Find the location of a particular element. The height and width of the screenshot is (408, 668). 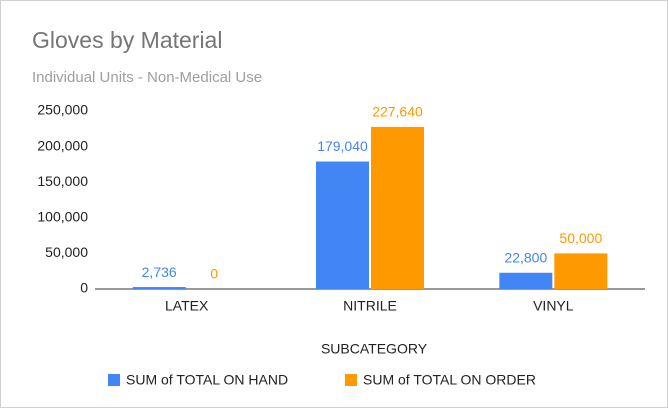

y-tick-label: 150,000 is located at coordinates (62, 181).